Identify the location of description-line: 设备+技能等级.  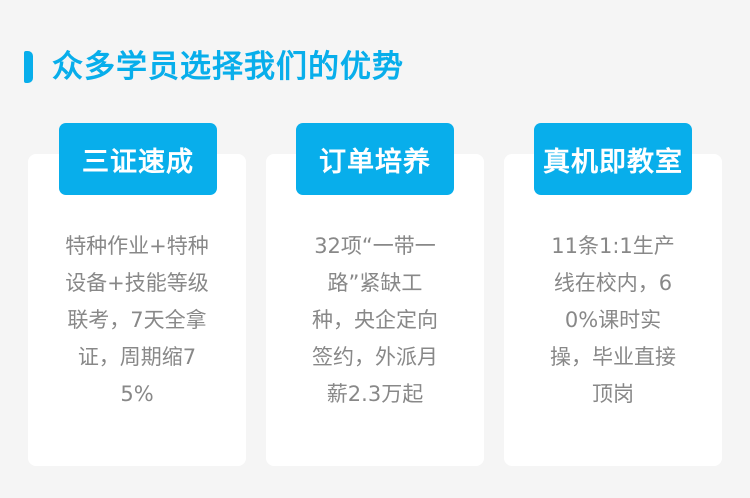
(137, 283).